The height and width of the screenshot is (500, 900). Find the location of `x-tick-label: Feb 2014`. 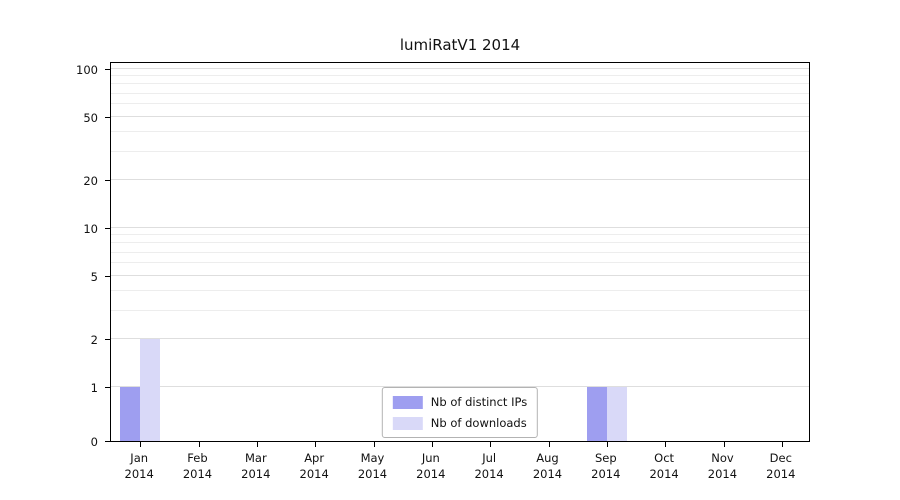

x-tick-label: Feb 2014 is located at coordinates (197, 466).